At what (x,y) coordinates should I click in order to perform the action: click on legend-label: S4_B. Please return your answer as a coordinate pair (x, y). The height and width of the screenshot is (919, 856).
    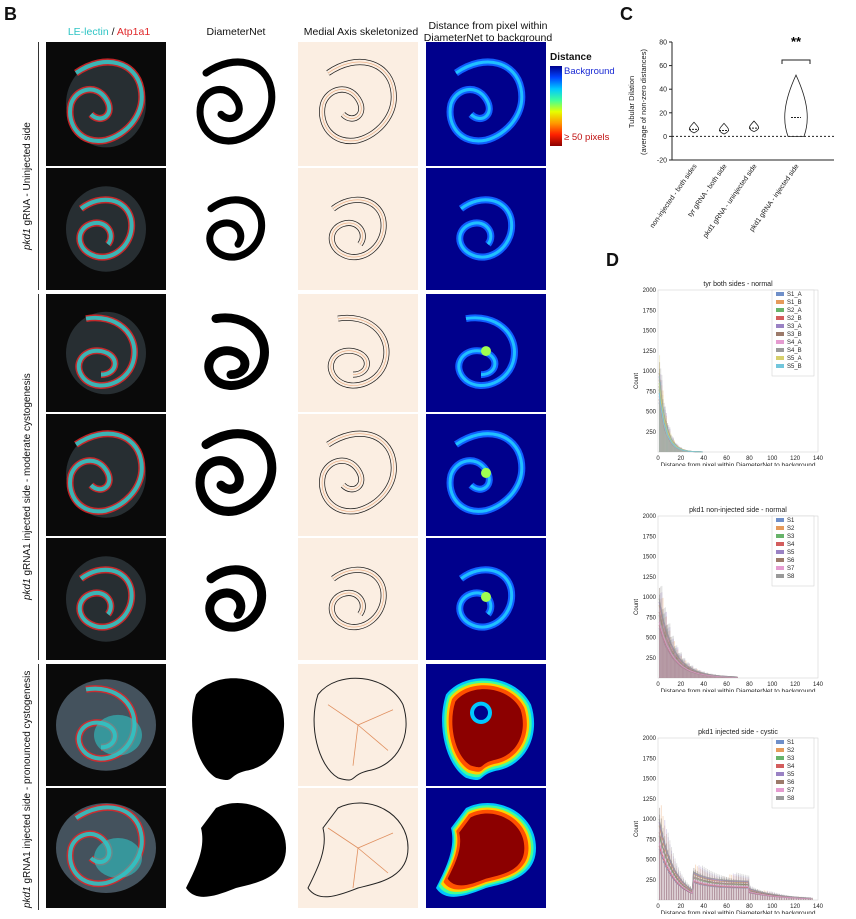
    Looking at the image, I should click on (794, 351).